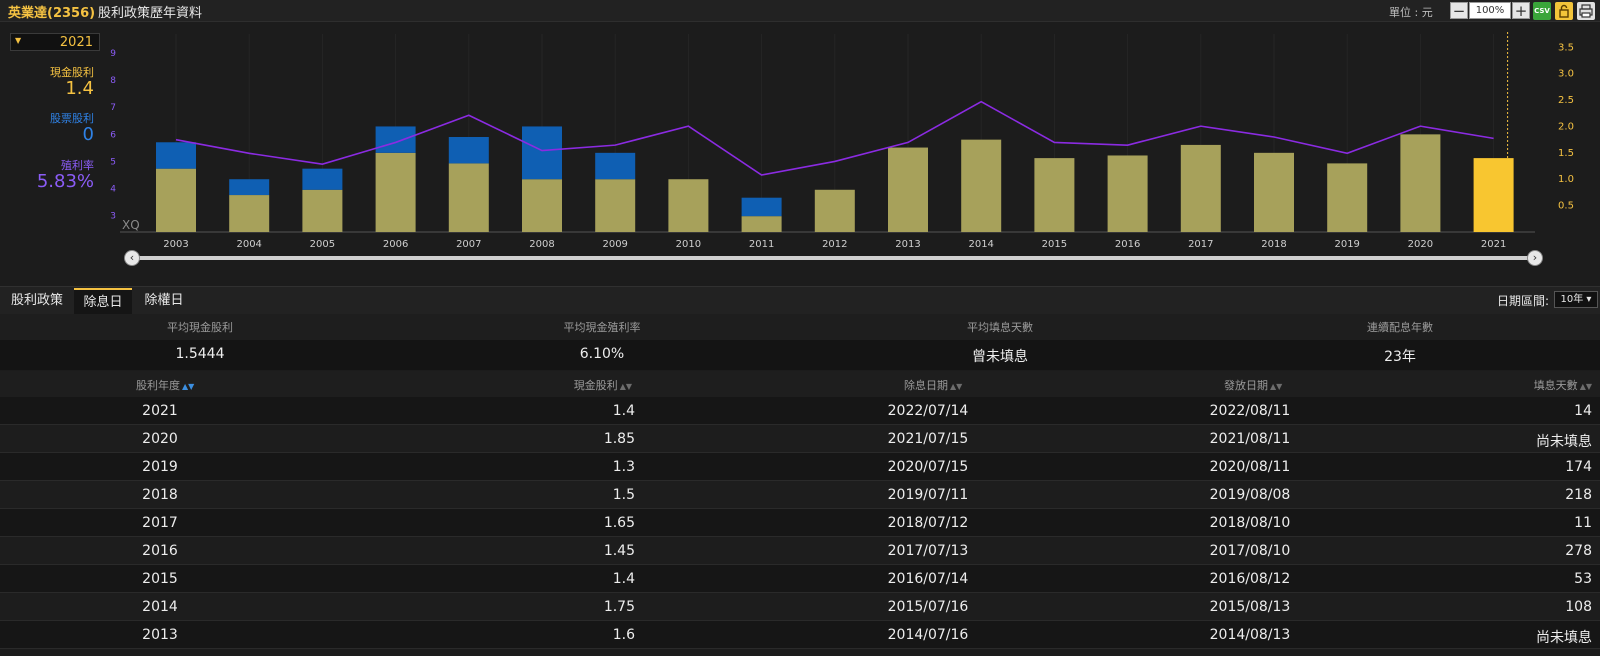  Describe the element at coordinates (1578, 551) in the screenshot. I see `cell-fill-days: 278` at that location.